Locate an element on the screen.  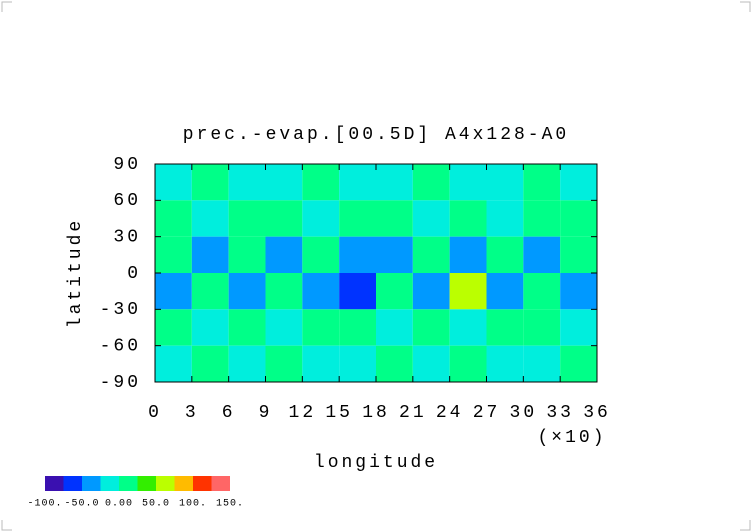
x-tick-label: 3 is located at coordinates (192, 413).